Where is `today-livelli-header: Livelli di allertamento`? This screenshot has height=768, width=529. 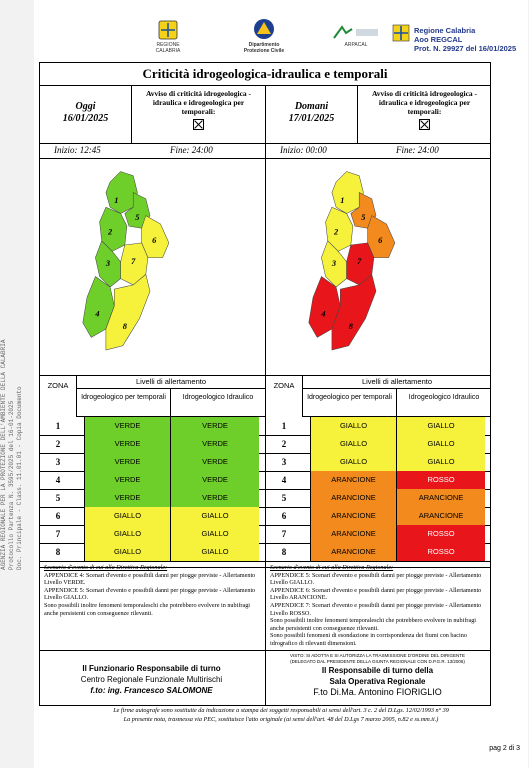 today-livelli-header: Livelli di allertamento is located at coordinates (170, 382).